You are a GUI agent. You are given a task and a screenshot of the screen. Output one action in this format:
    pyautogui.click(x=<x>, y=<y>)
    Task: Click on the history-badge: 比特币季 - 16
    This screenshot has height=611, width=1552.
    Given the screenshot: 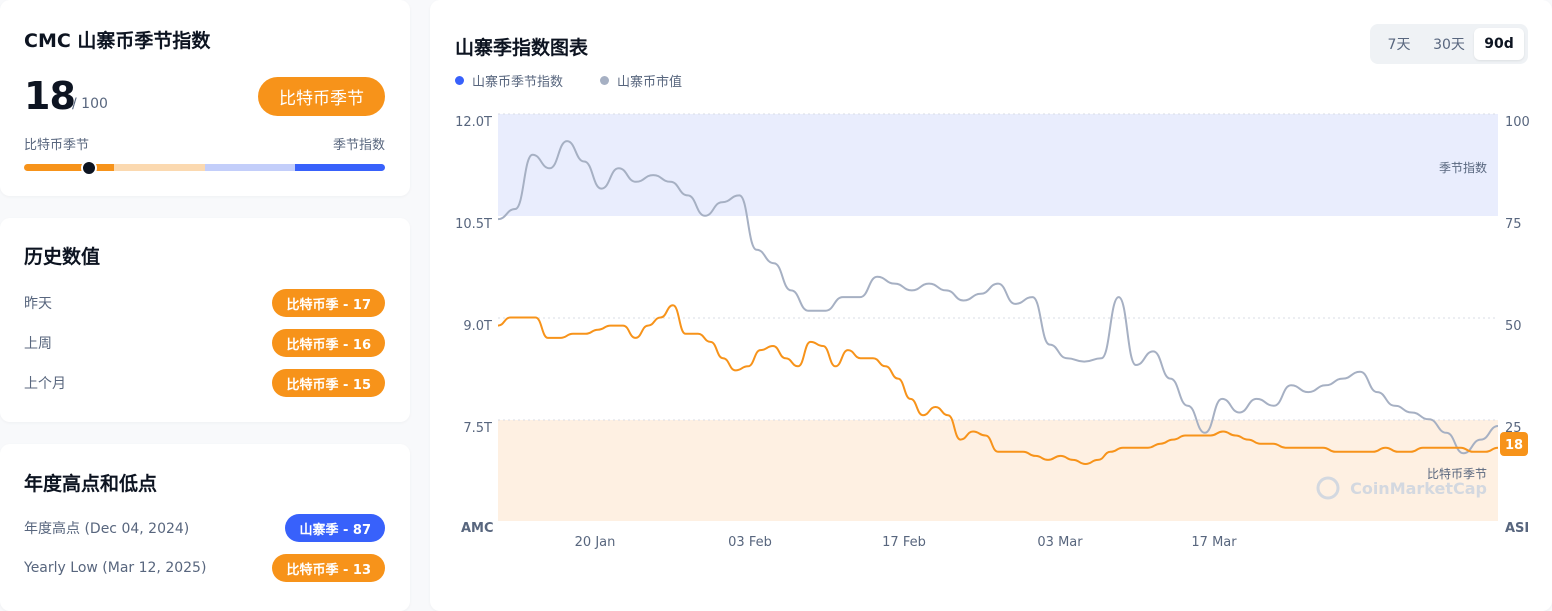 What is the action you would take?
    pyautogui.click(x=328, y=343)
    